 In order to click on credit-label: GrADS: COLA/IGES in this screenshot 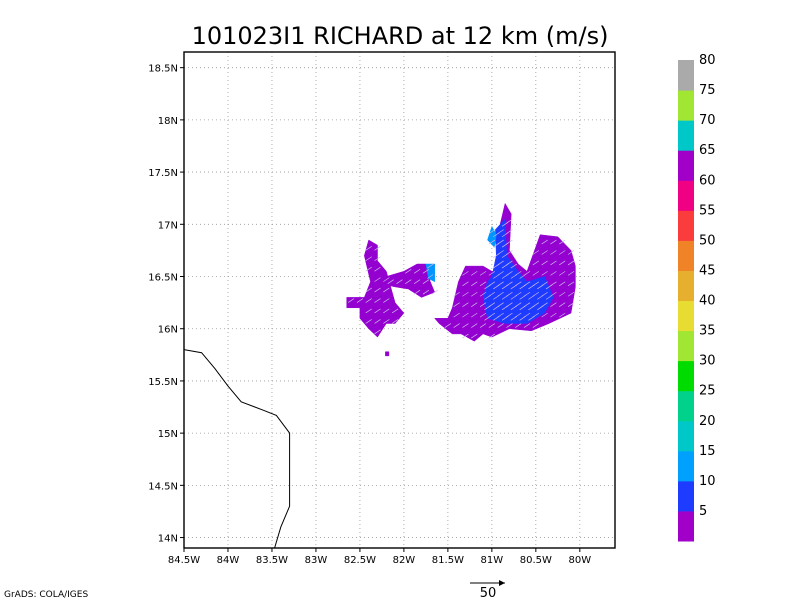, I will do `click(46, 595)`.